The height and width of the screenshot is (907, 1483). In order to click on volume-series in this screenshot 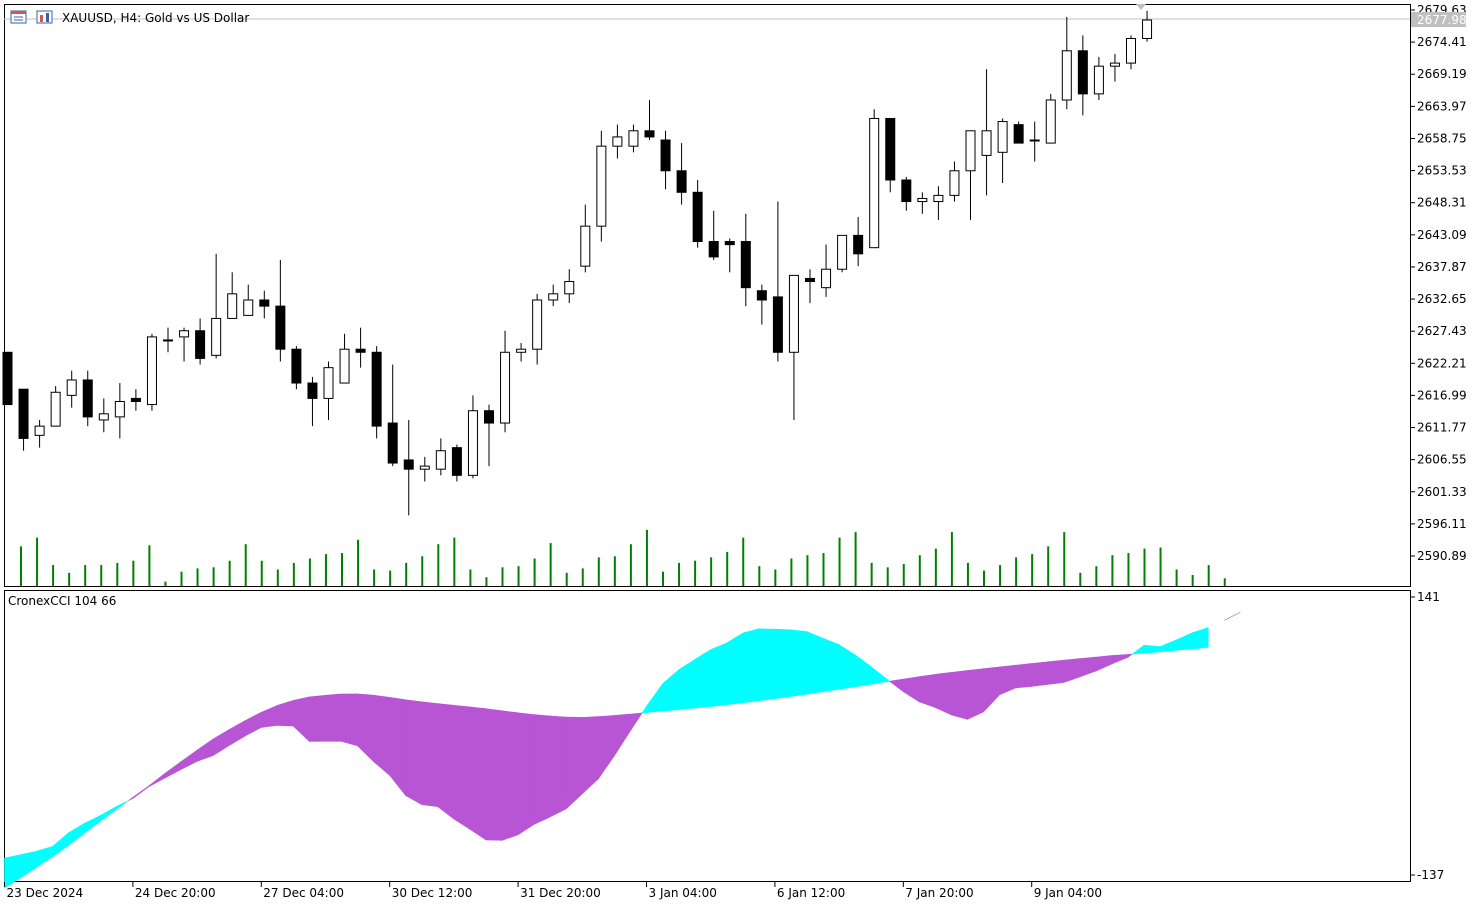, I will do `click(623, 557)`.